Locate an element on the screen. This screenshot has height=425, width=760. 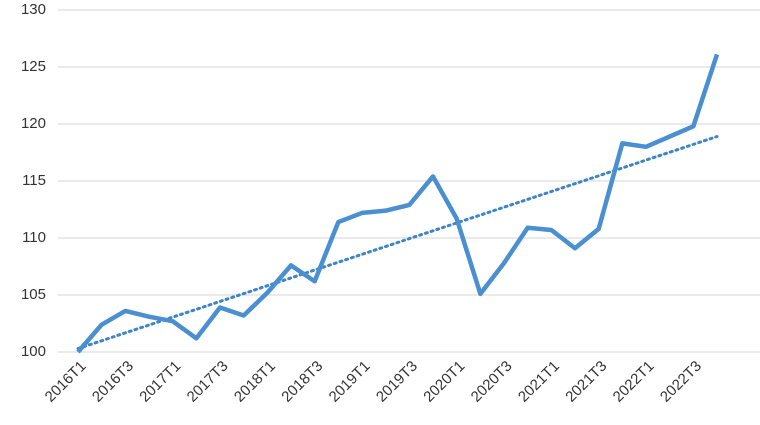
x-tick-label: 2017T3 is located at coordinates (208, 382).